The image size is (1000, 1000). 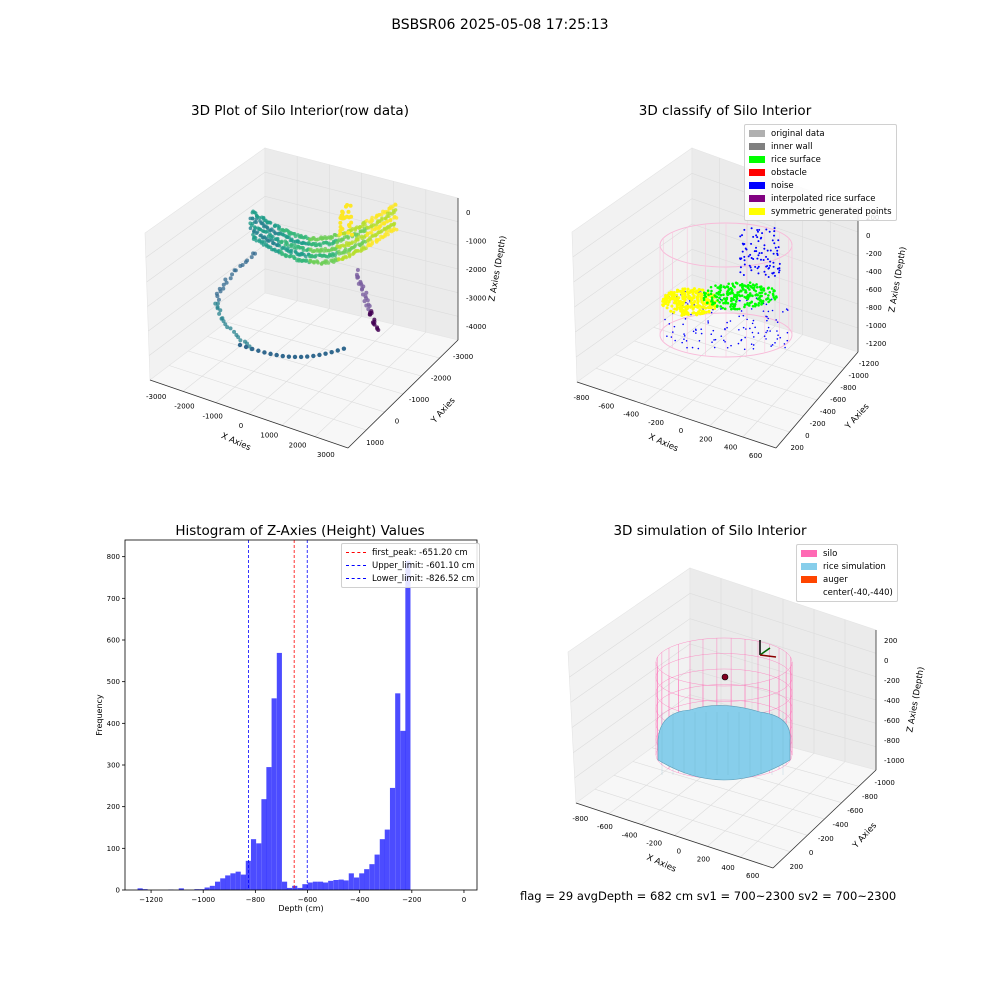 I want to click on panel-4-title: 3D simulation of Silo Interior, so click(x=710, y=531).